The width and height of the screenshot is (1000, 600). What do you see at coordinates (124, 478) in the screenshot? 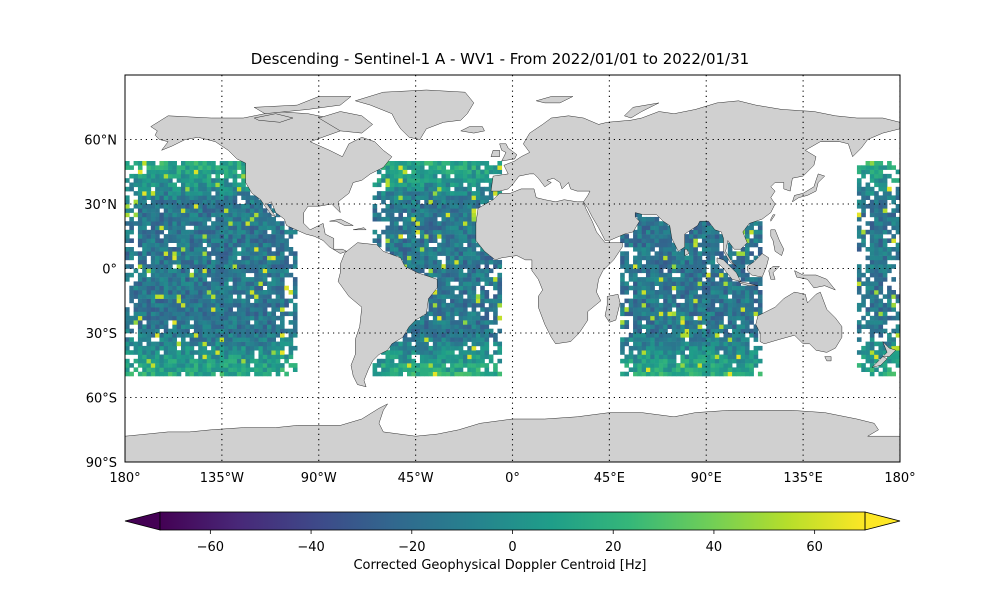
I see `lon-label: 180°` at bounding box center [124, 478].